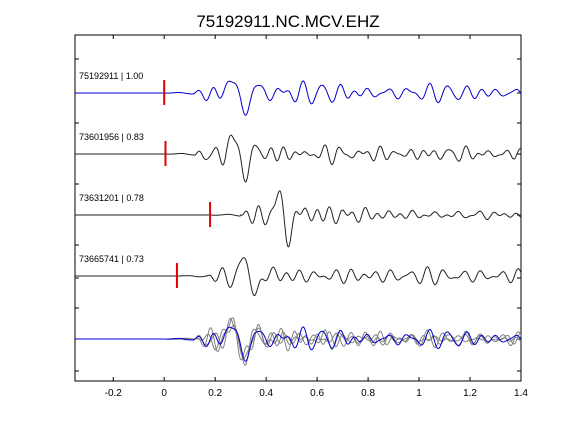  What do you see at coordinates (521, 393) in the screenshot?
I see `x-tick-label: 1.4` at bounding box center [521, 393].